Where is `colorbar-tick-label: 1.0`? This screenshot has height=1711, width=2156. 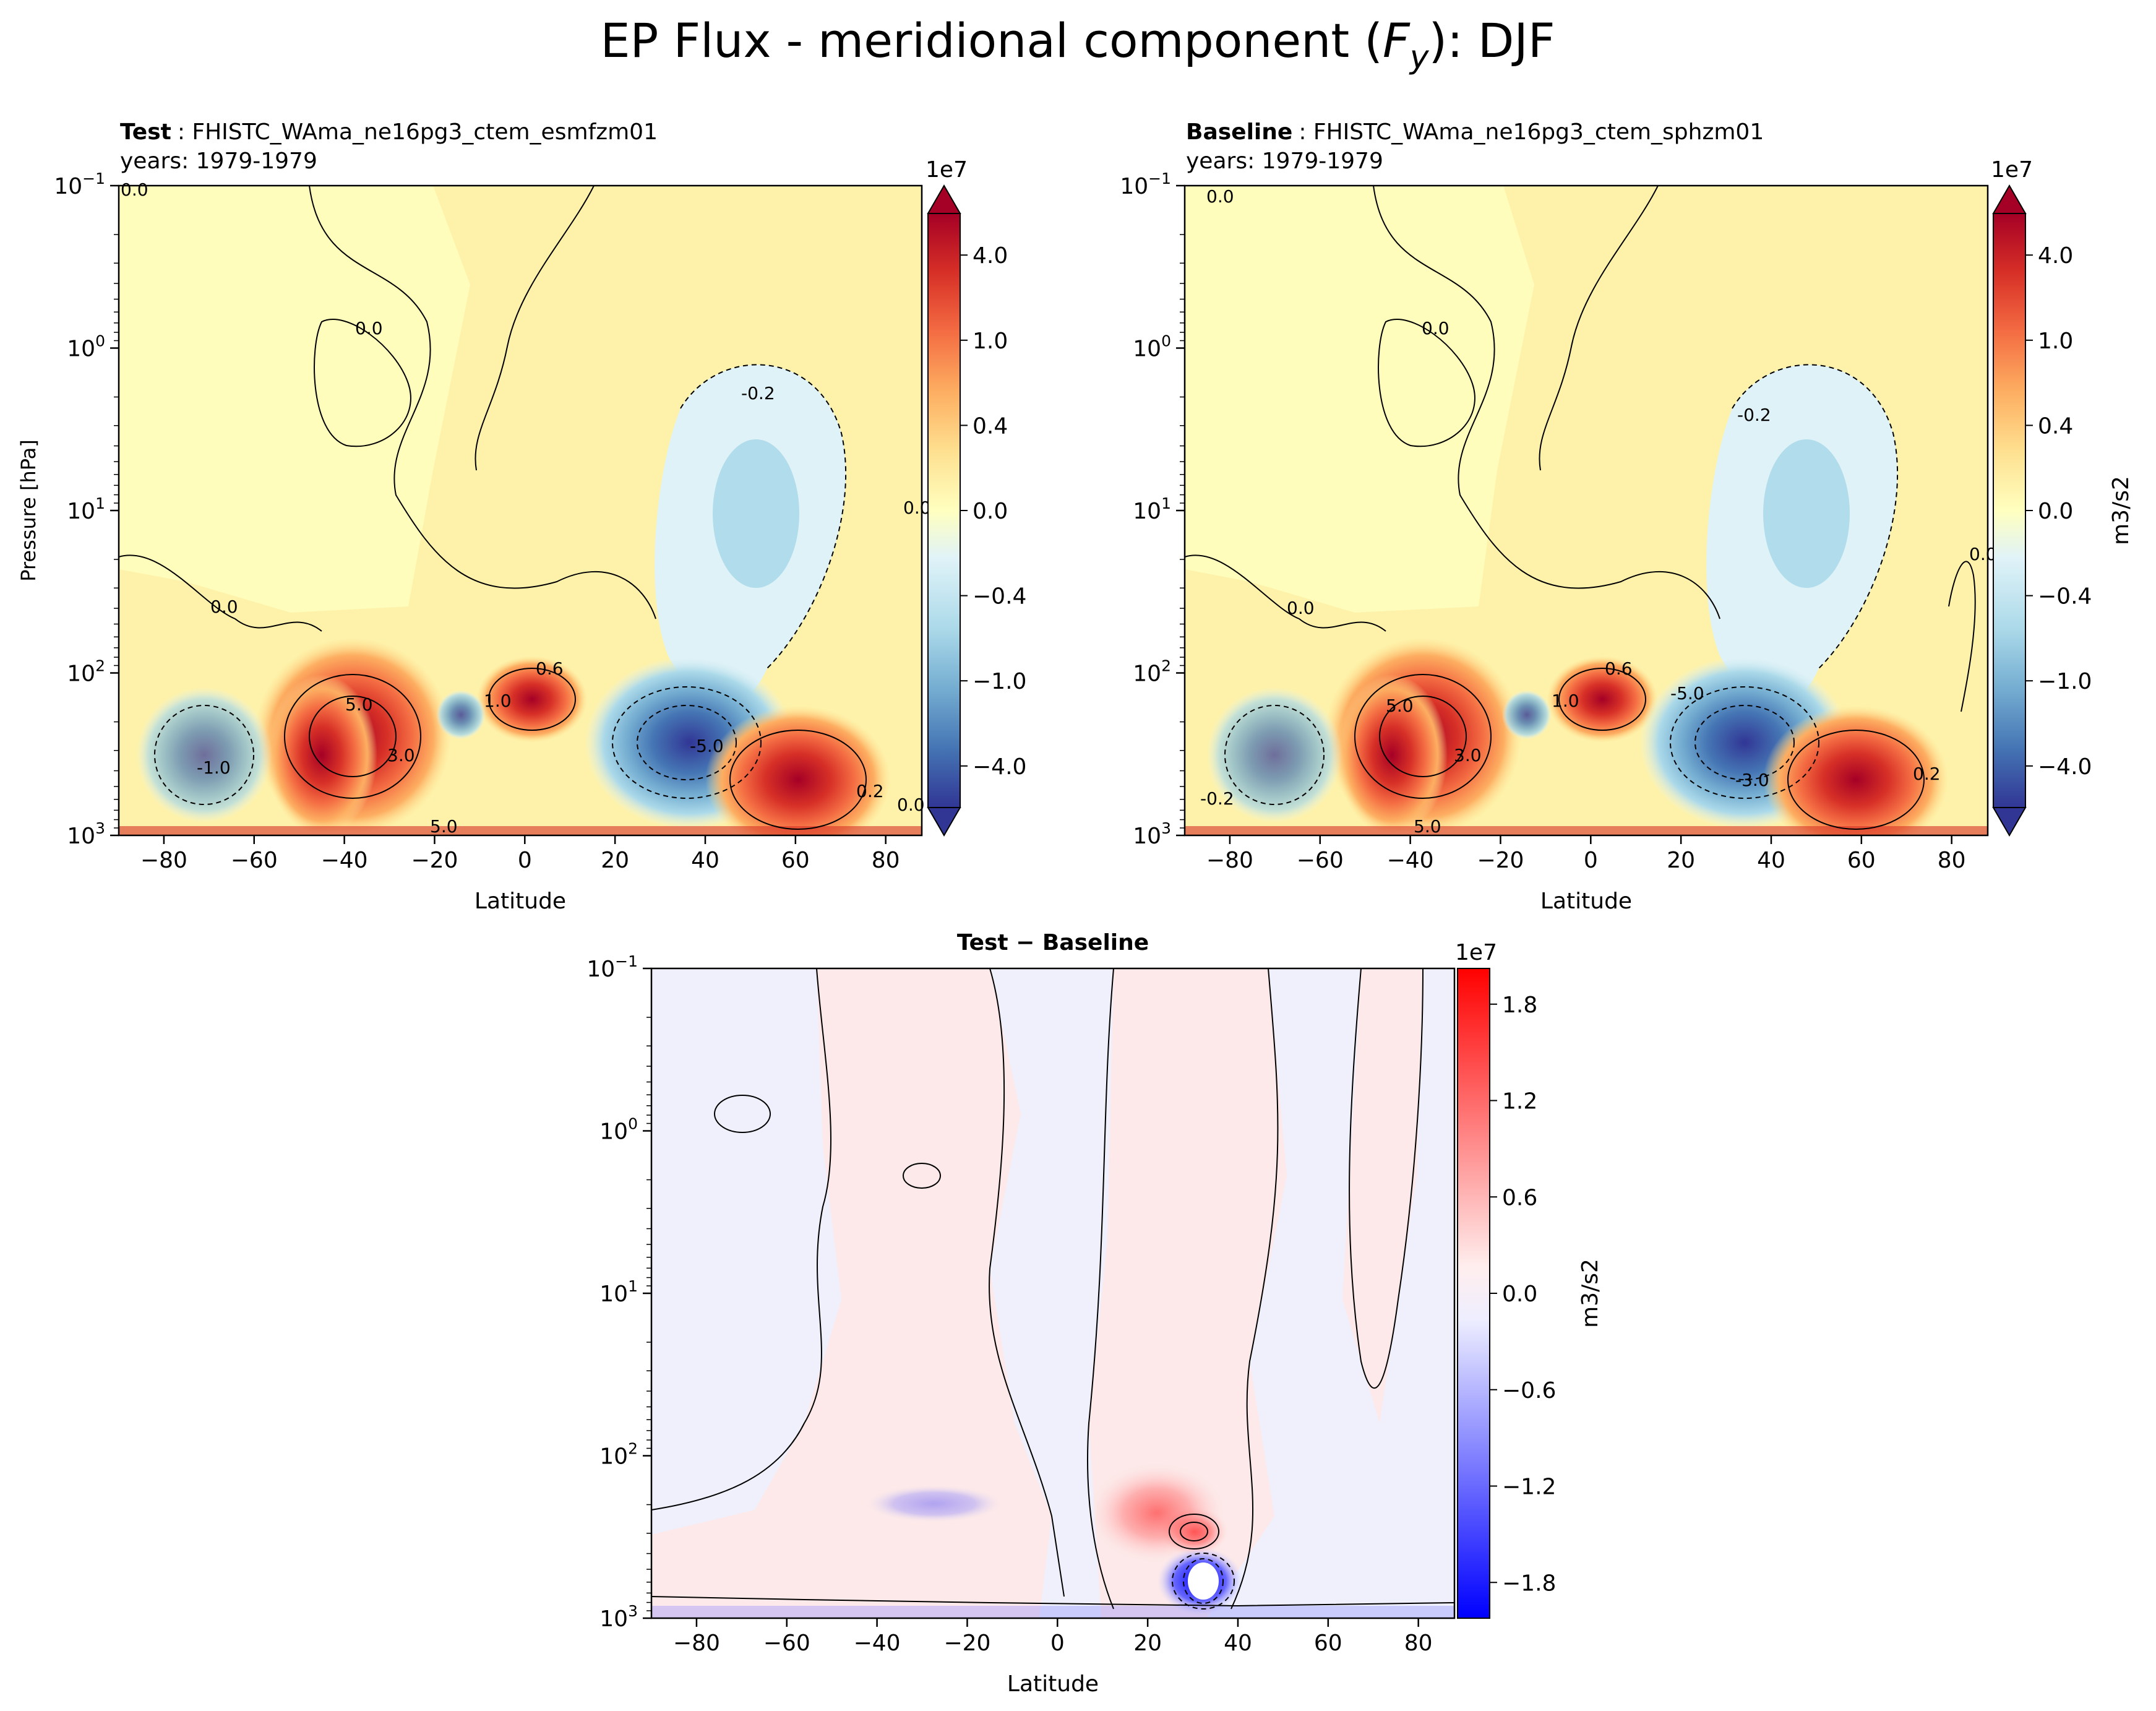 colorbar-tick-label: 1.0 is located at coordinates (2055, 341).